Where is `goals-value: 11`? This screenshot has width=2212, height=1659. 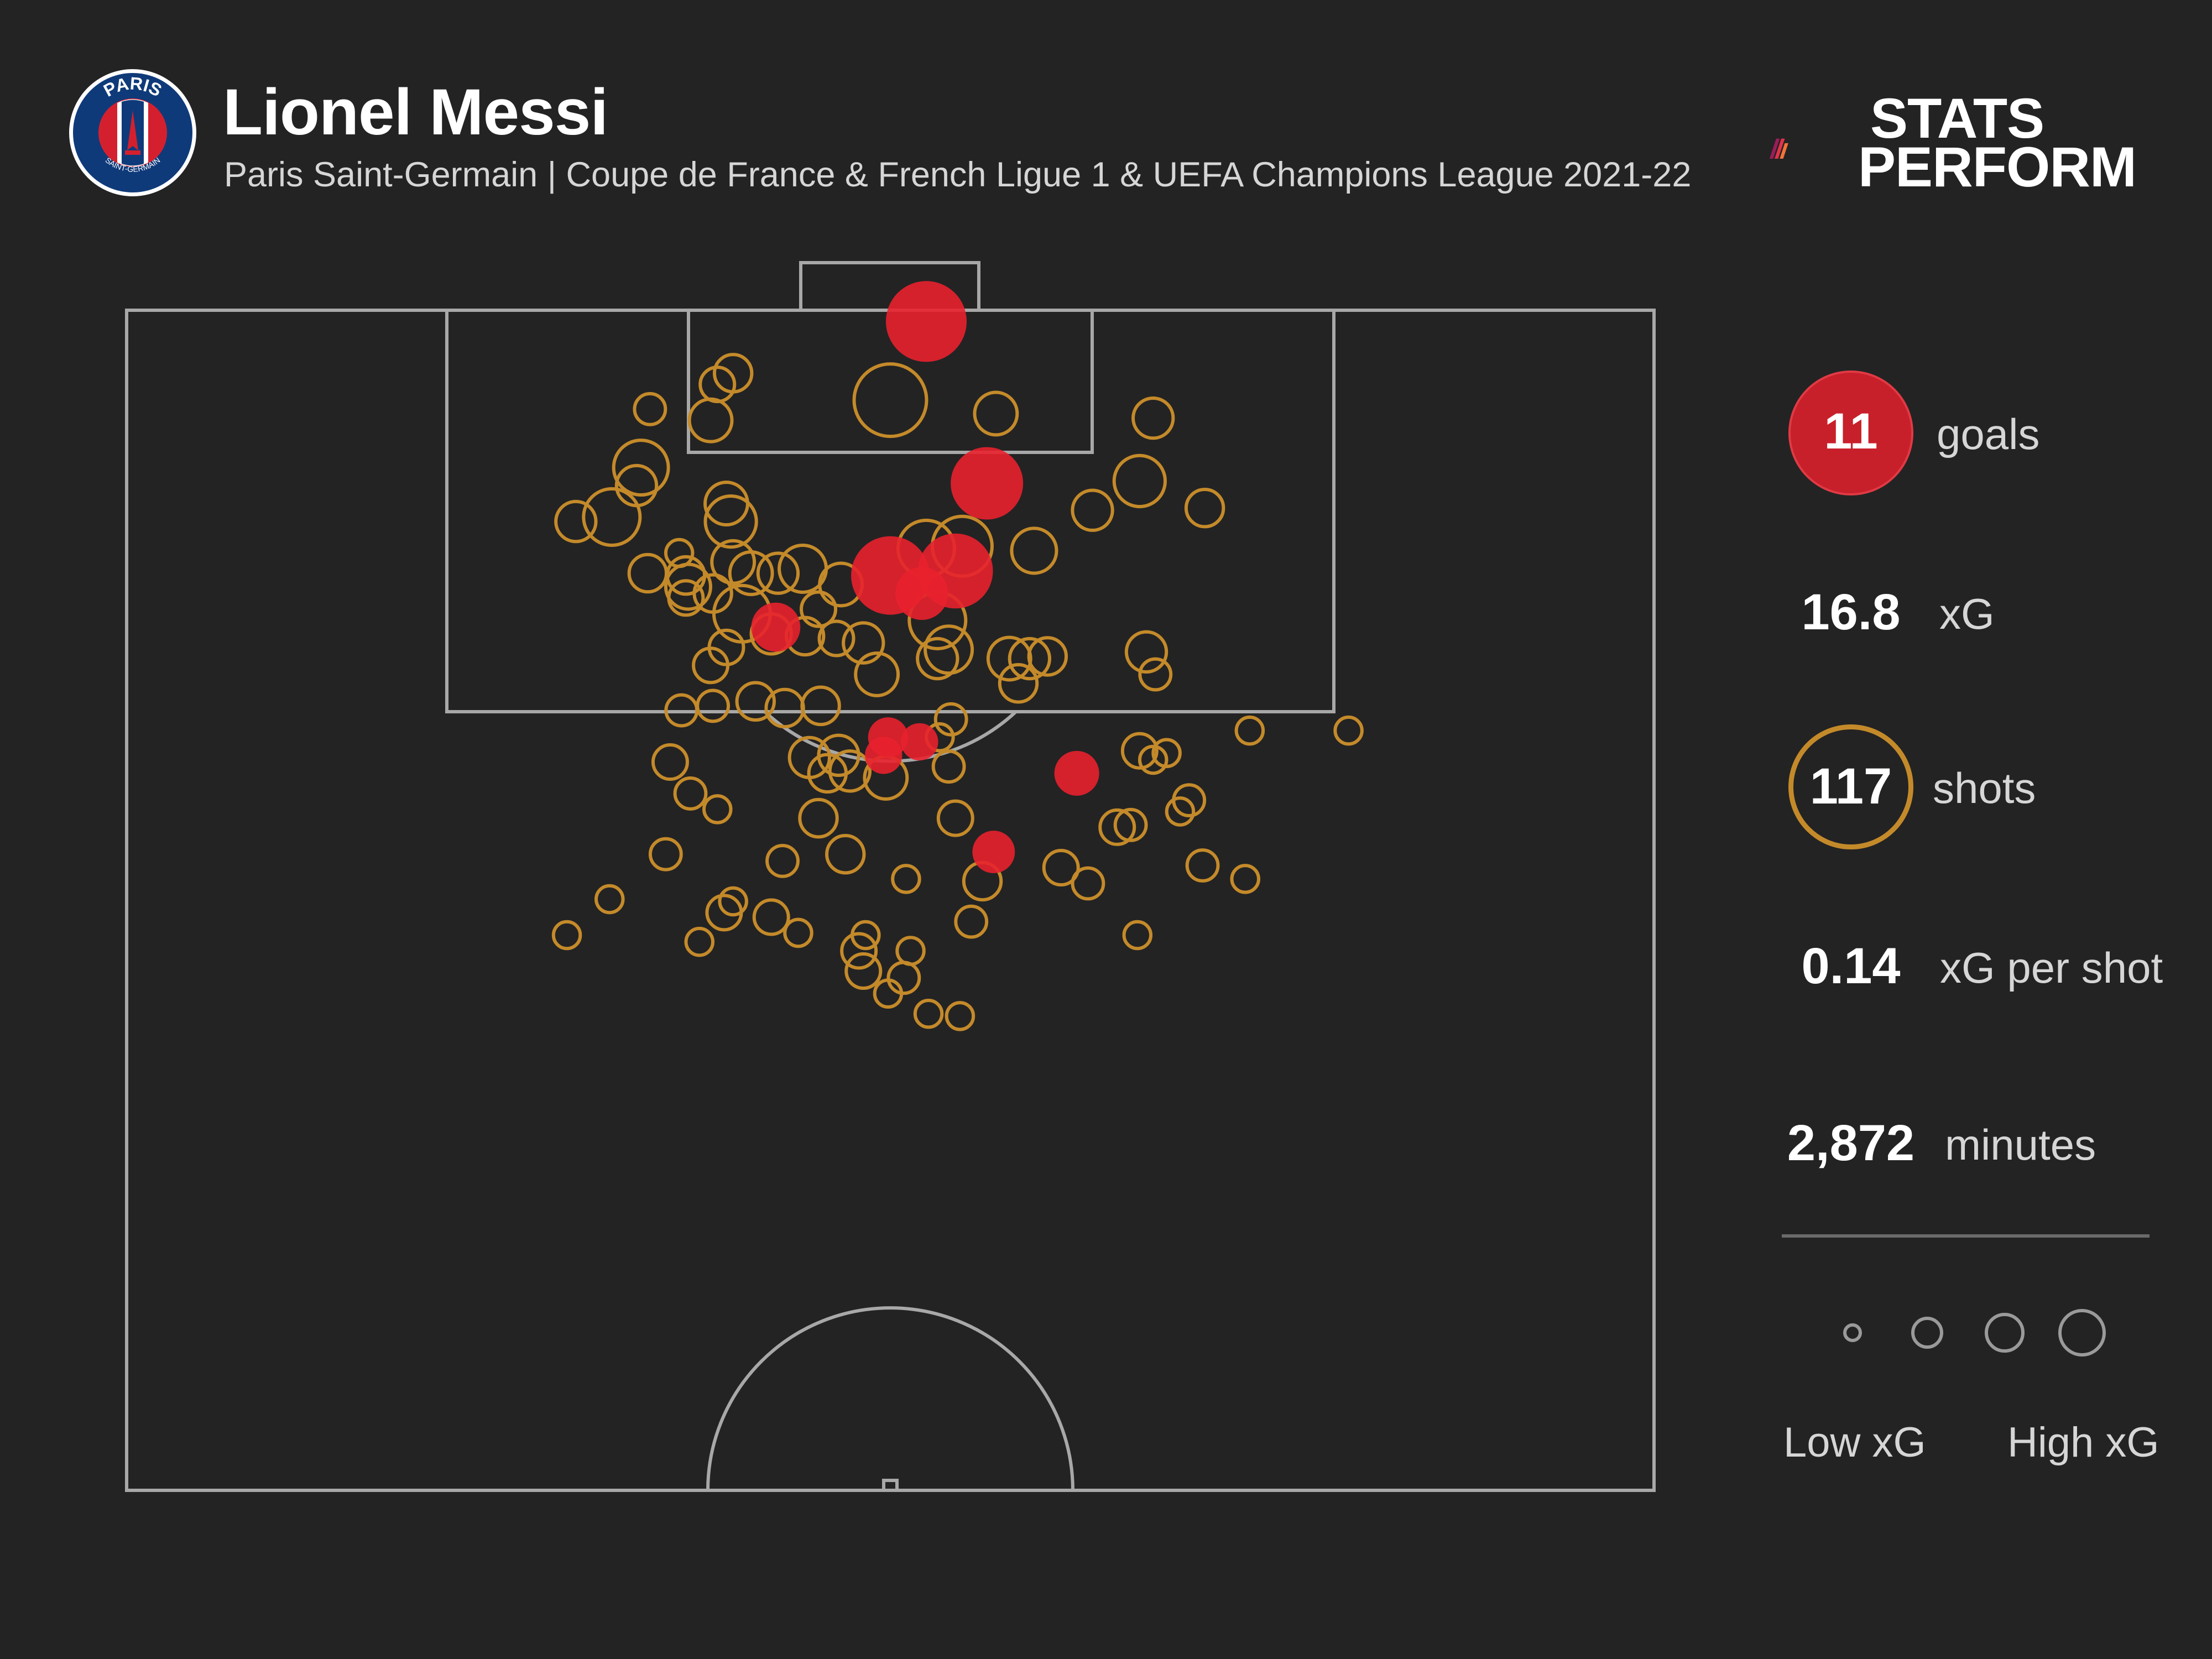 goals-value: 11 is located at coordinates (1851, 432).